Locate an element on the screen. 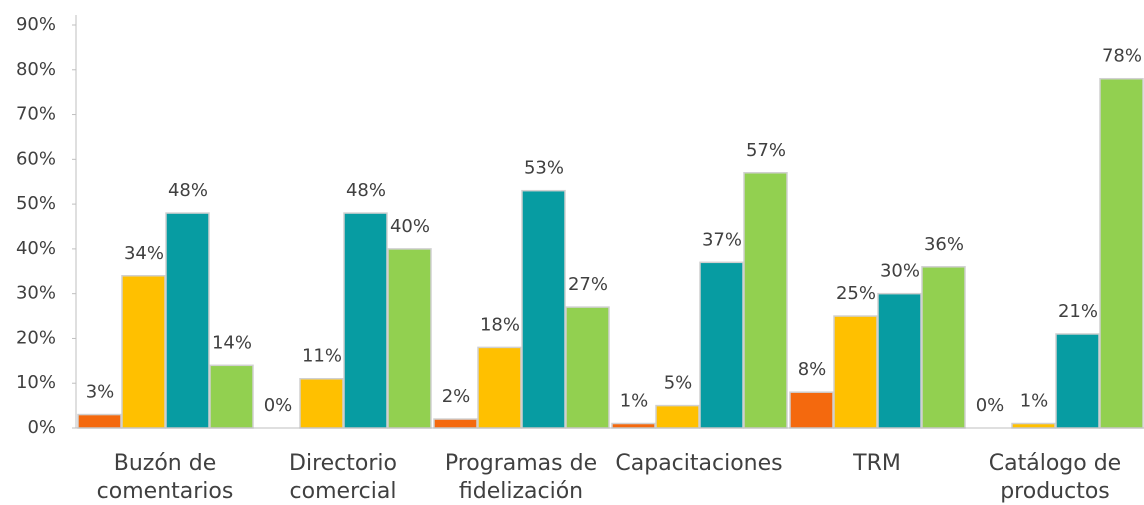  y-tick-label: 40% is located at coordinates (36, 248).